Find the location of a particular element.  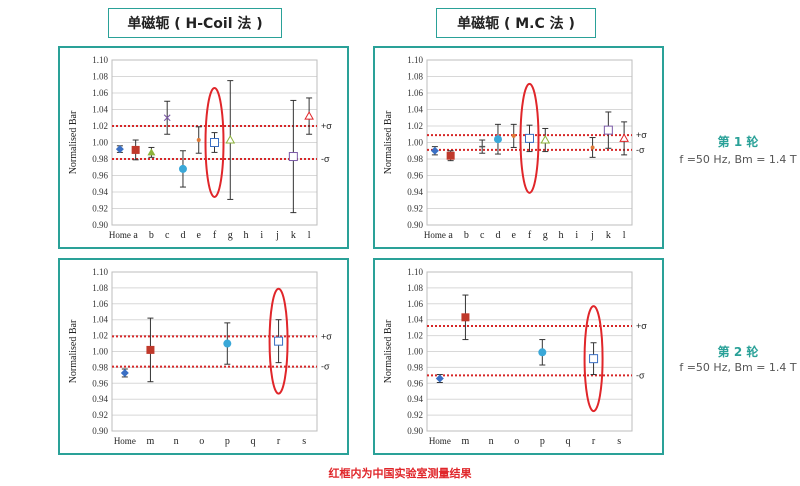

data-point-g is located at coordinates (545, 140).